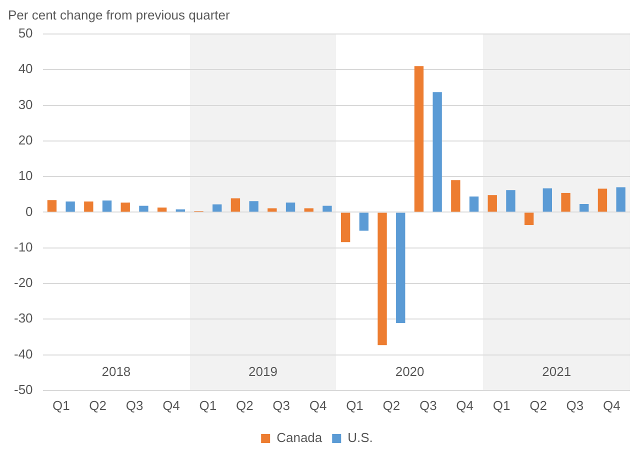  Describe the element at coordinates (409, 372) in the screenshot. I see `annotation: 2020` at that location.